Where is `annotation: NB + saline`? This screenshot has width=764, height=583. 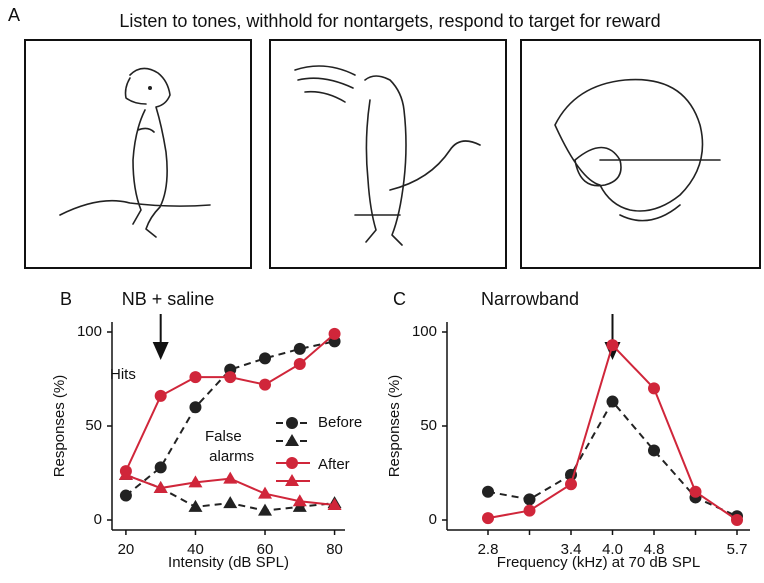
annotation: NB + saline is located at coordinates (168, 299).